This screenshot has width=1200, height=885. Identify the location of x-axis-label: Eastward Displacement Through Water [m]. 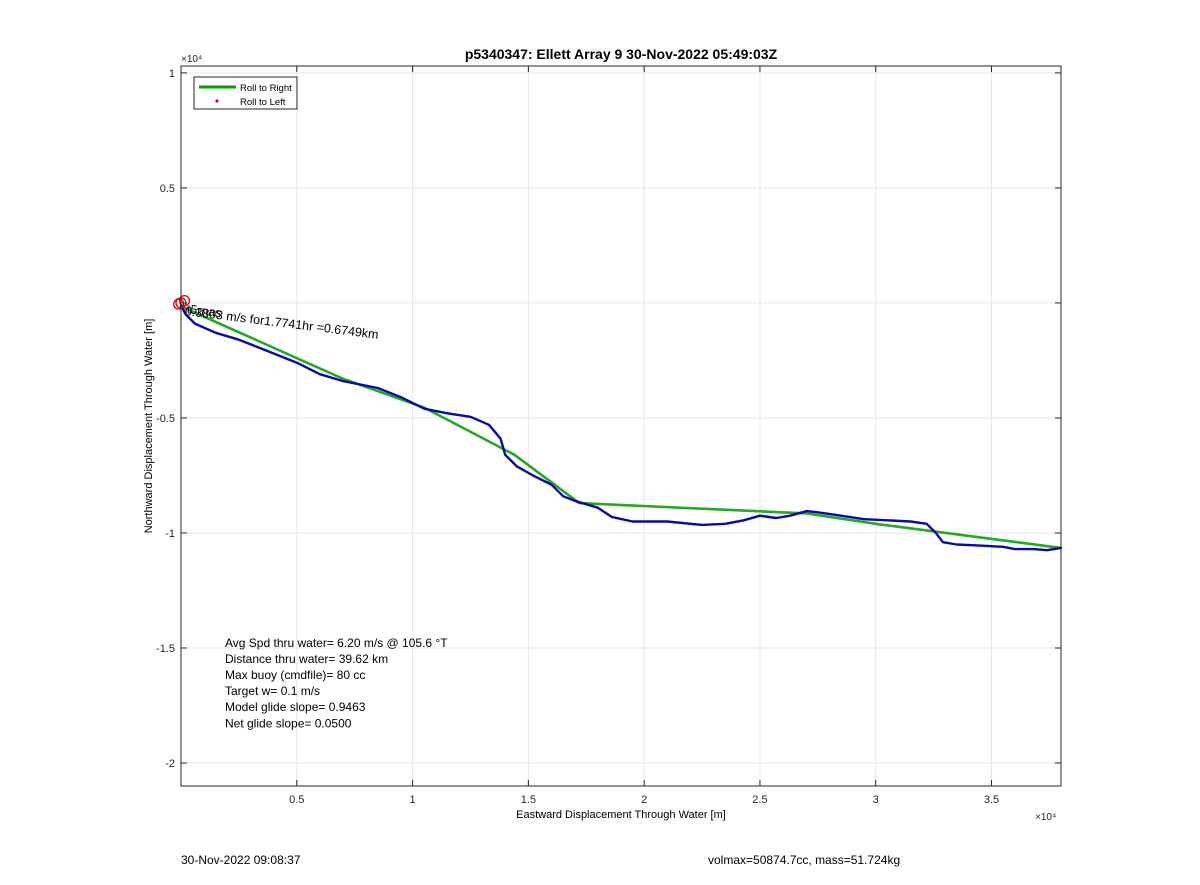
(621, 815).